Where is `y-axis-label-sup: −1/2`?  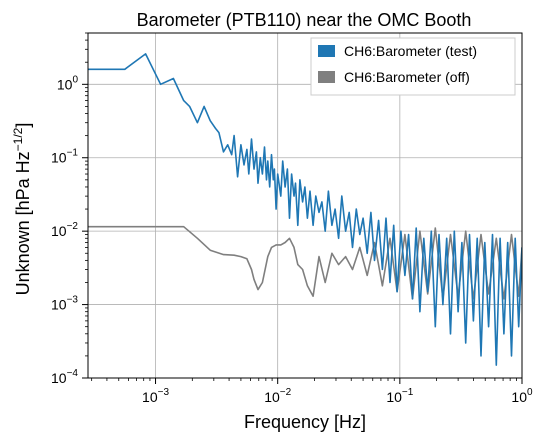 y-axis-label-sup: −1/2 is located at coordinates (18, 139).